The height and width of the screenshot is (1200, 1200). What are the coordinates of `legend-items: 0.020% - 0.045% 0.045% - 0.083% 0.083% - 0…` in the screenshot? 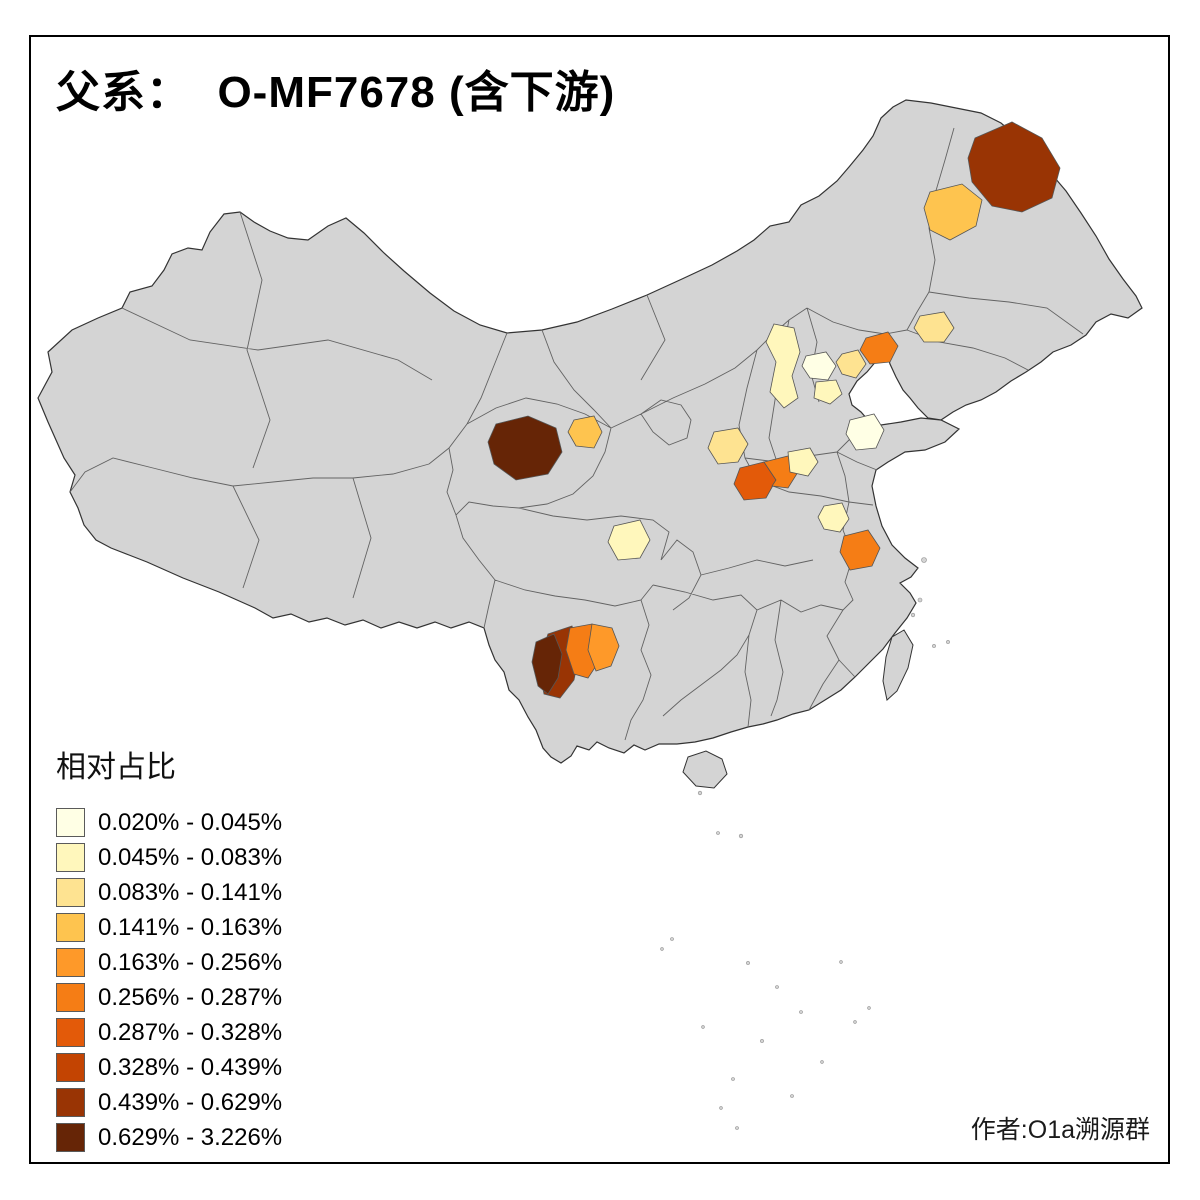 It's located at (169, 980).